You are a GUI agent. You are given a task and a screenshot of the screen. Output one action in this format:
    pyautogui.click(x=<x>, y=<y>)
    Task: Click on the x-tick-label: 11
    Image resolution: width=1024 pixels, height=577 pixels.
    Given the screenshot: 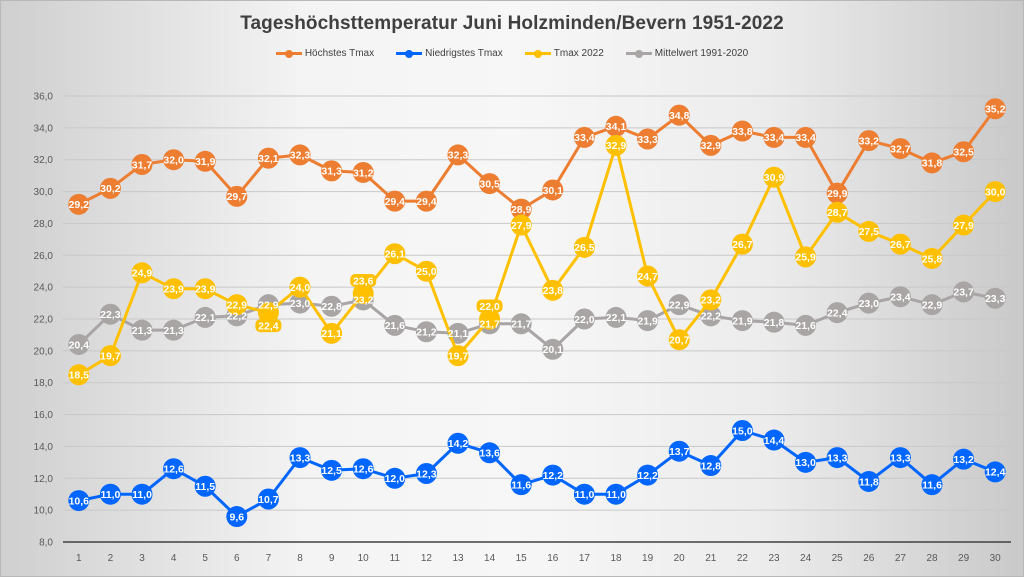 What is the action you would take?
    pyautogui.click(x=395, y=558)
    